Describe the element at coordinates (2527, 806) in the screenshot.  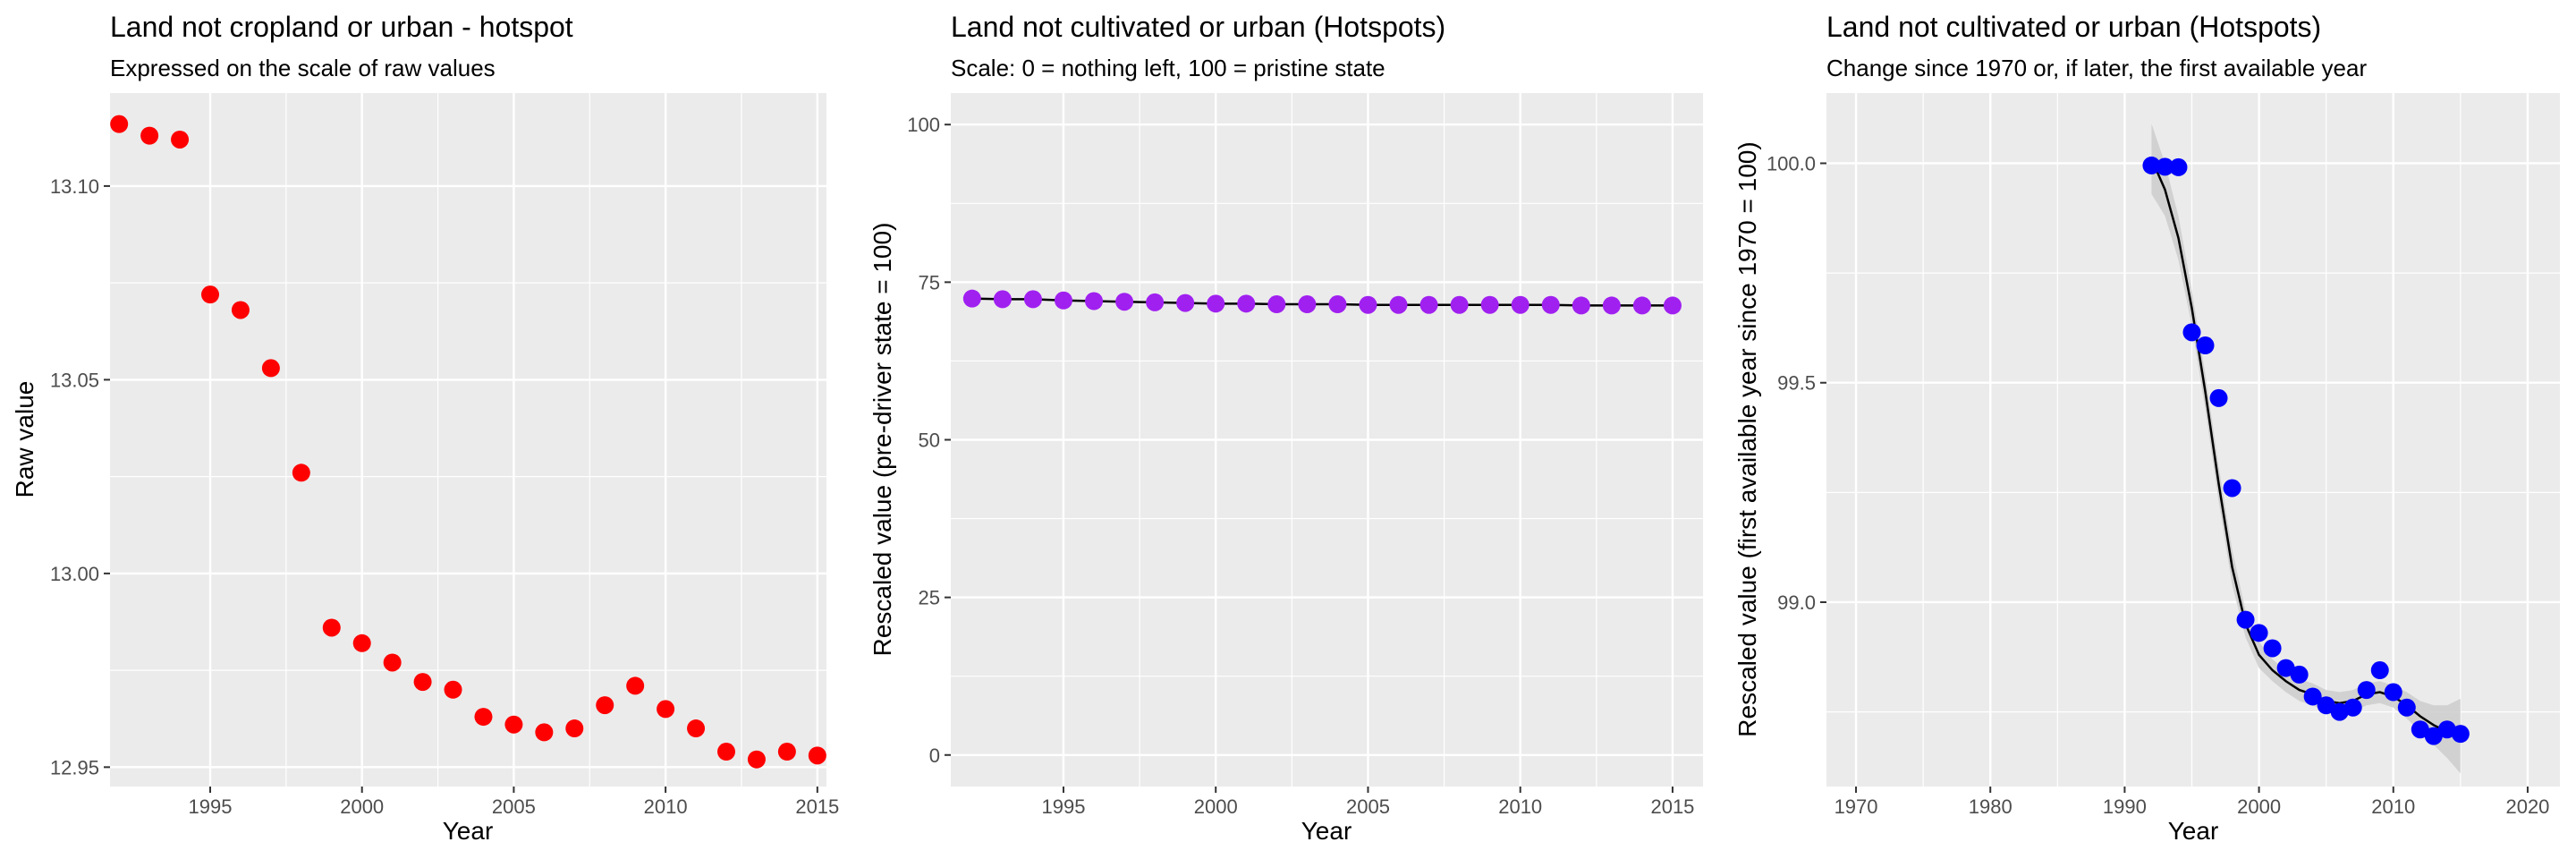
I see `x-tick-label: 2020` at that location.